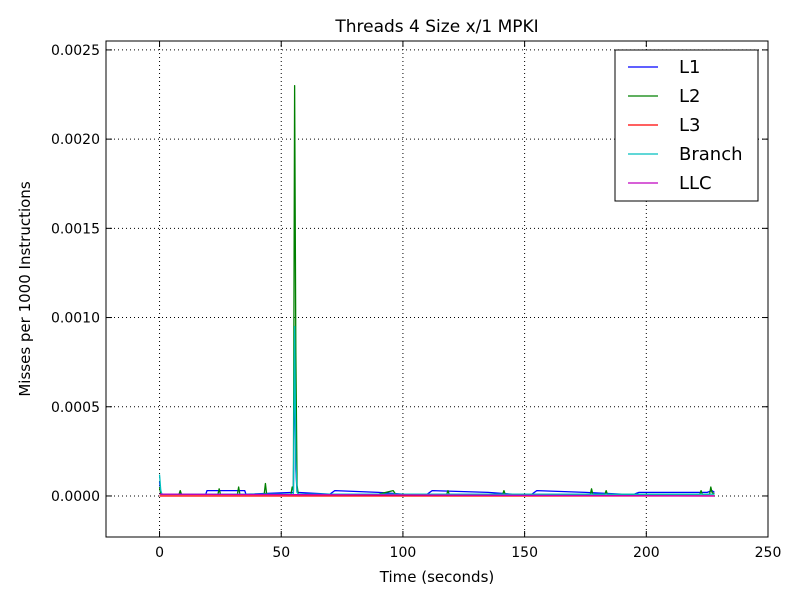 This screenshot has height=600, width=800. Describe the element at coordinates (403, 553) in the screenshot. I see `x-tick-label: 100` at that location.